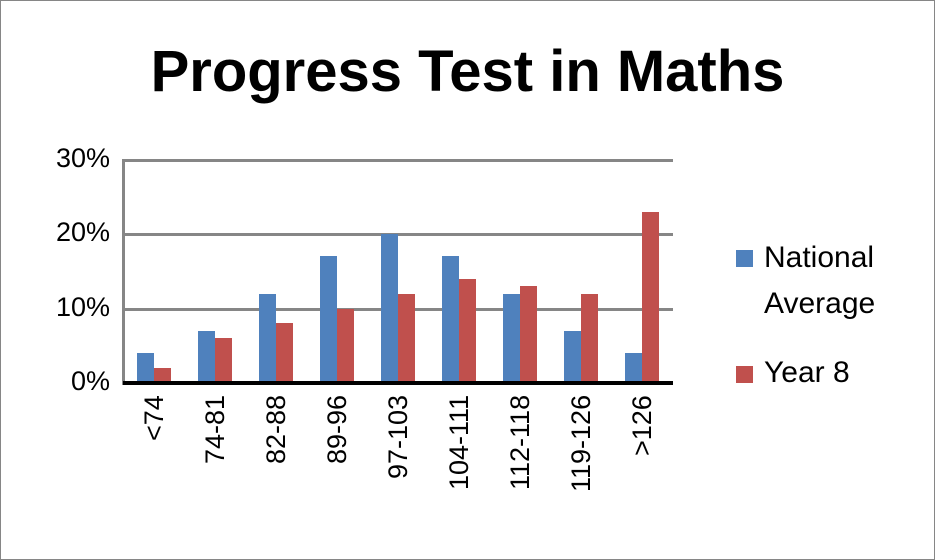 The image size is (935, 560). I want to click on y-axis, so click(123, 272).